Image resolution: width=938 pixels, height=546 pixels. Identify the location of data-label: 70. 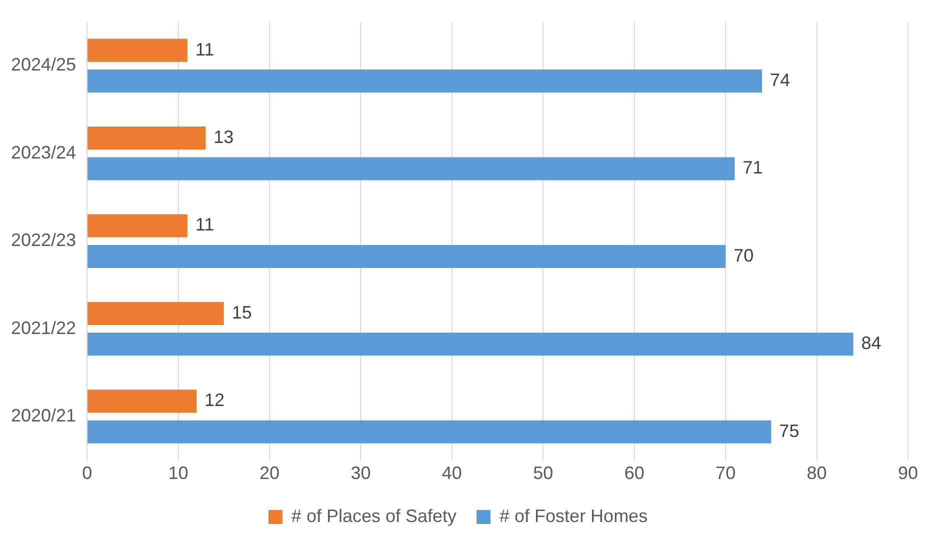
(744, 255).